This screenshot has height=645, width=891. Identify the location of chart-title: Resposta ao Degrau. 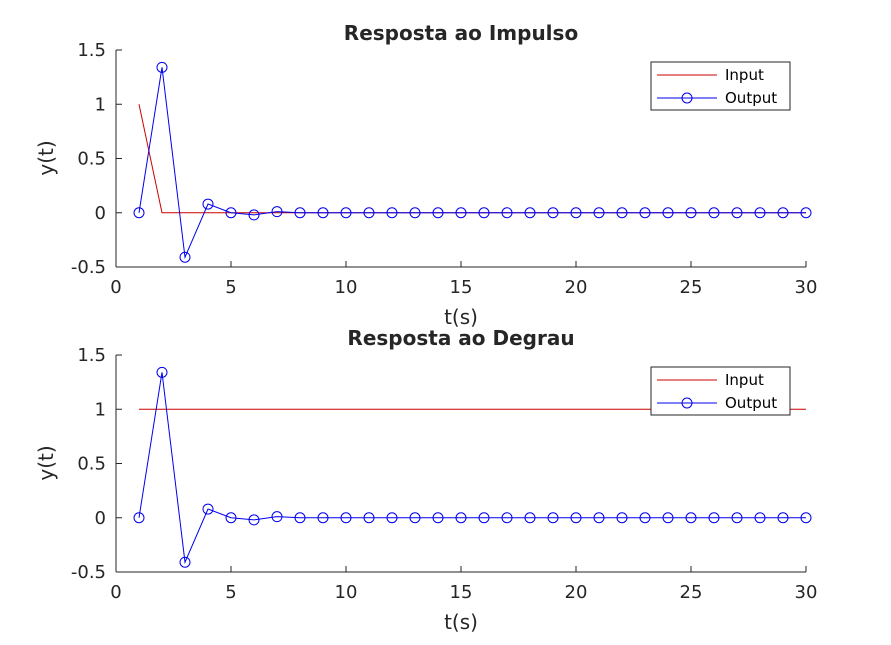
(460, 338).